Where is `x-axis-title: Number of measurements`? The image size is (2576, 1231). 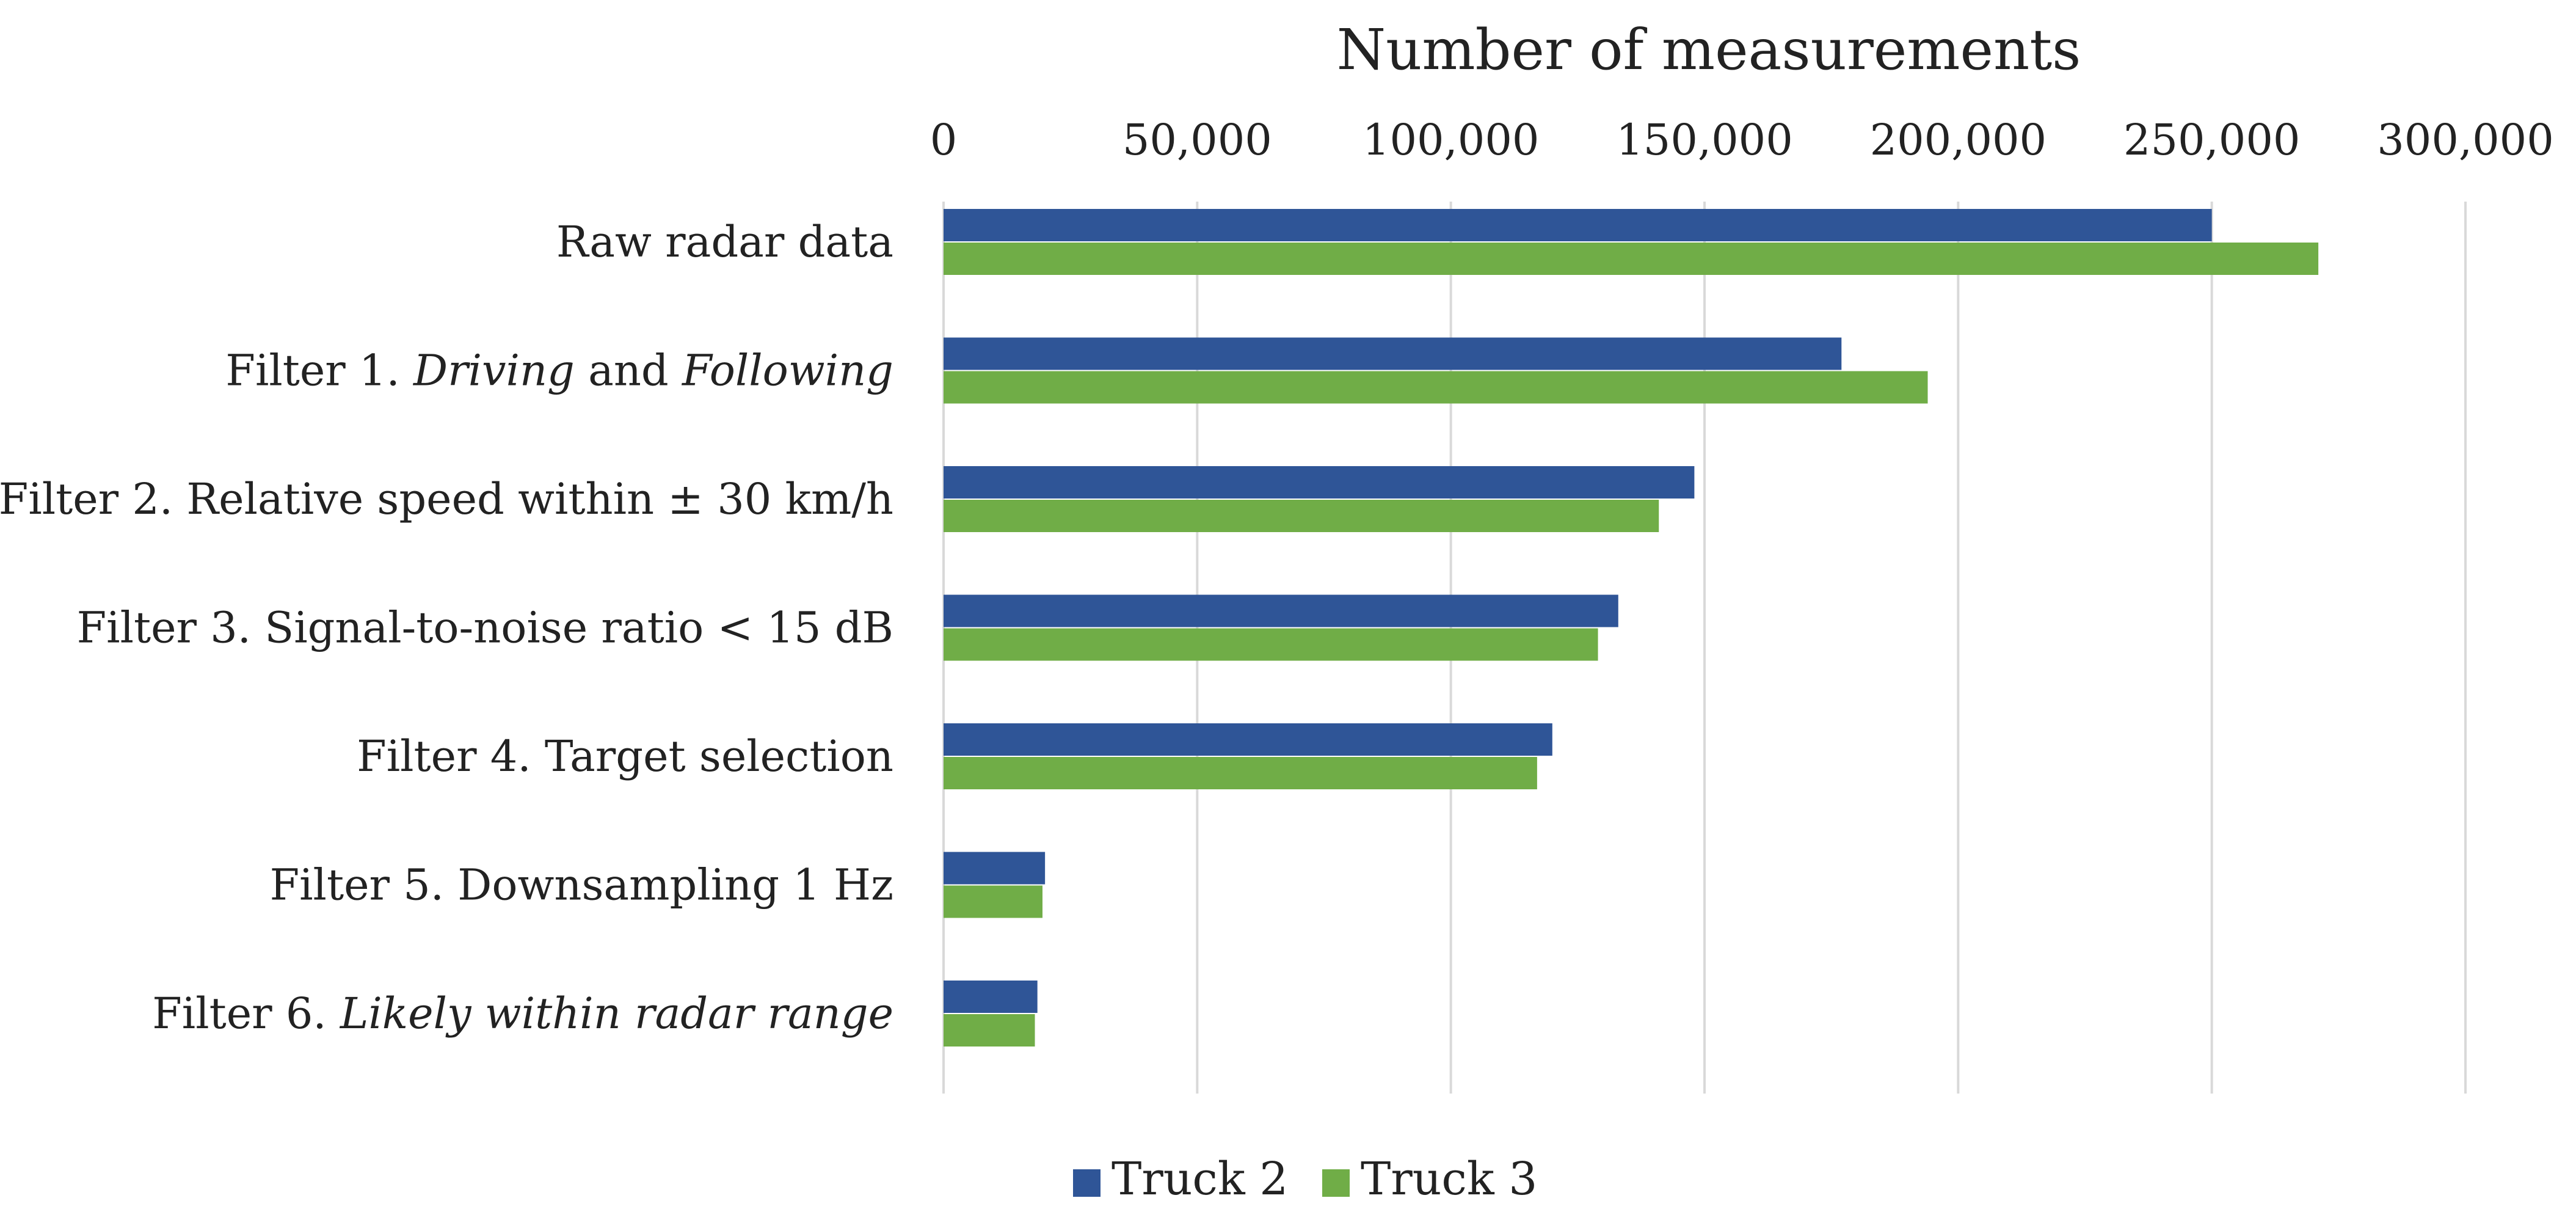 x-axis-title: Number of measurements is located at coordinates (1709, 49).